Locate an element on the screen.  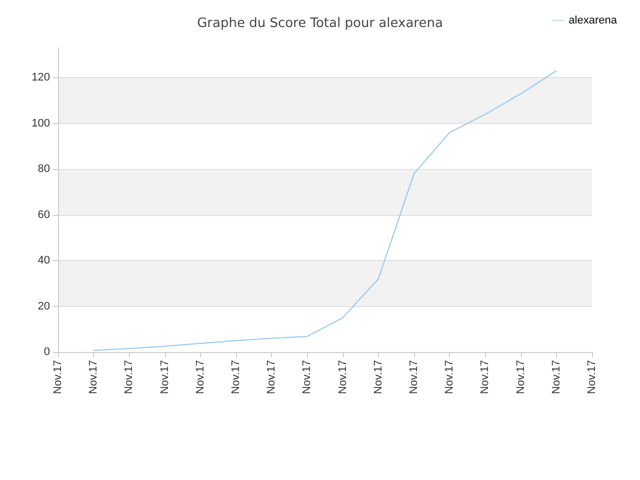
y-tick-label: 0 is located at coordinates (47, 352).